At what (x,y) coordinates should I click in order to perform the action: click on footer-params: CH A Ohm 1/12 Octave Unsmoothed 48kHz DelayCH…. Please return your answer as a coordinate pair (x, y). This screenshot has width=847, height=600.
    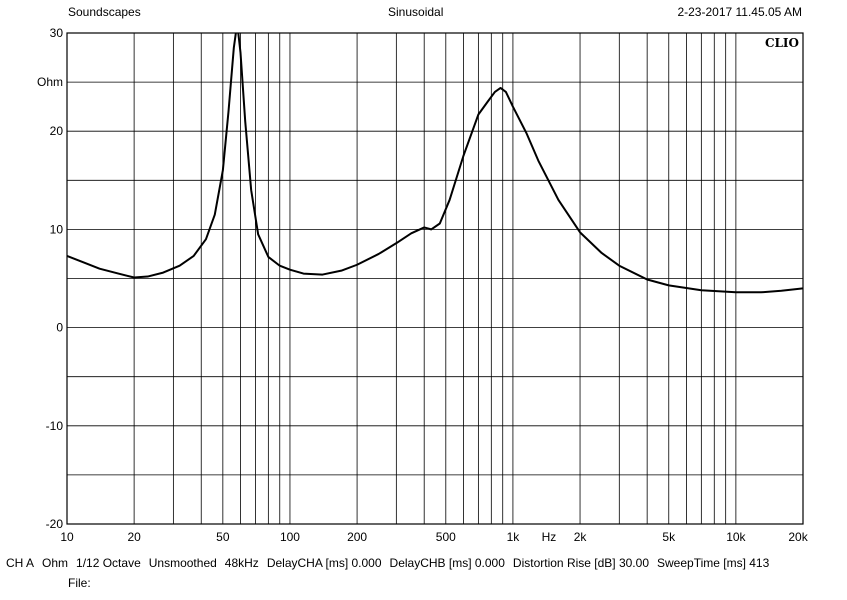
    Looking at the image, I should click on (391, 563).